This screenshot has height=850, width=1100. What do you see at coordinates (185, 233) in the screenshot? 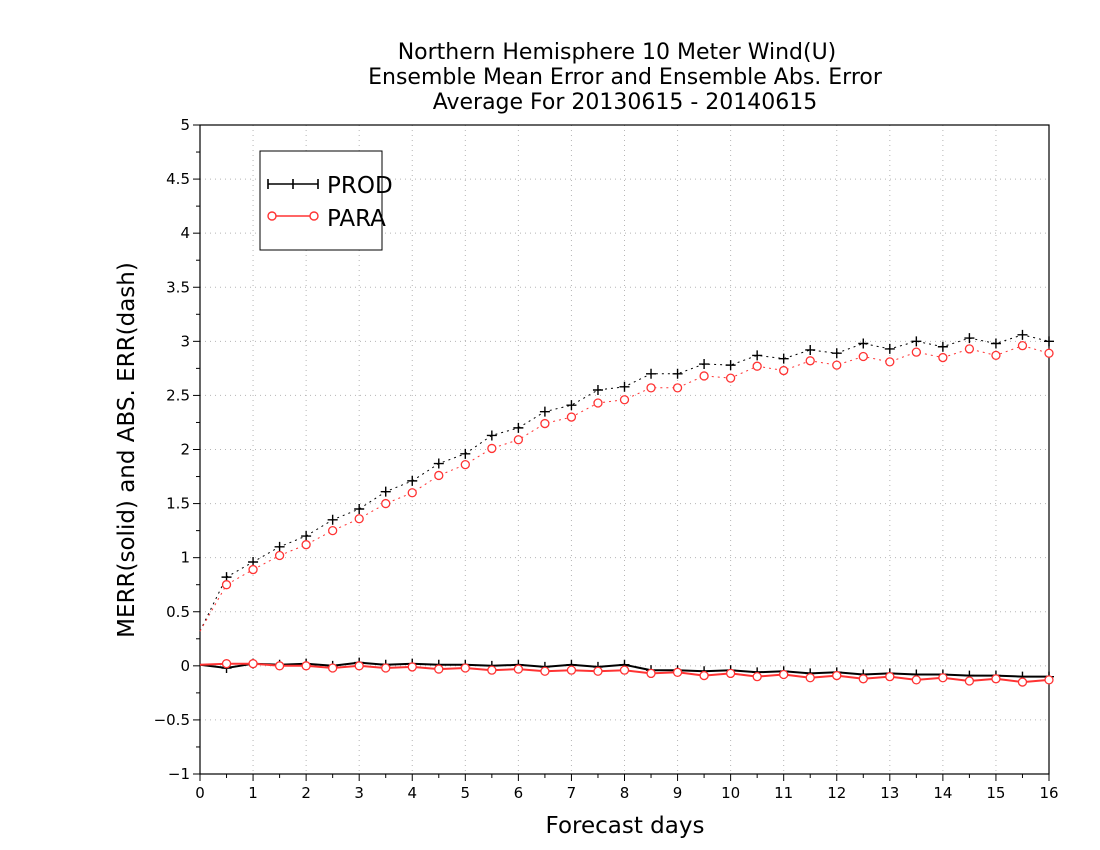
I see `y-tick-label: 4` at bounding box center [185, 233].